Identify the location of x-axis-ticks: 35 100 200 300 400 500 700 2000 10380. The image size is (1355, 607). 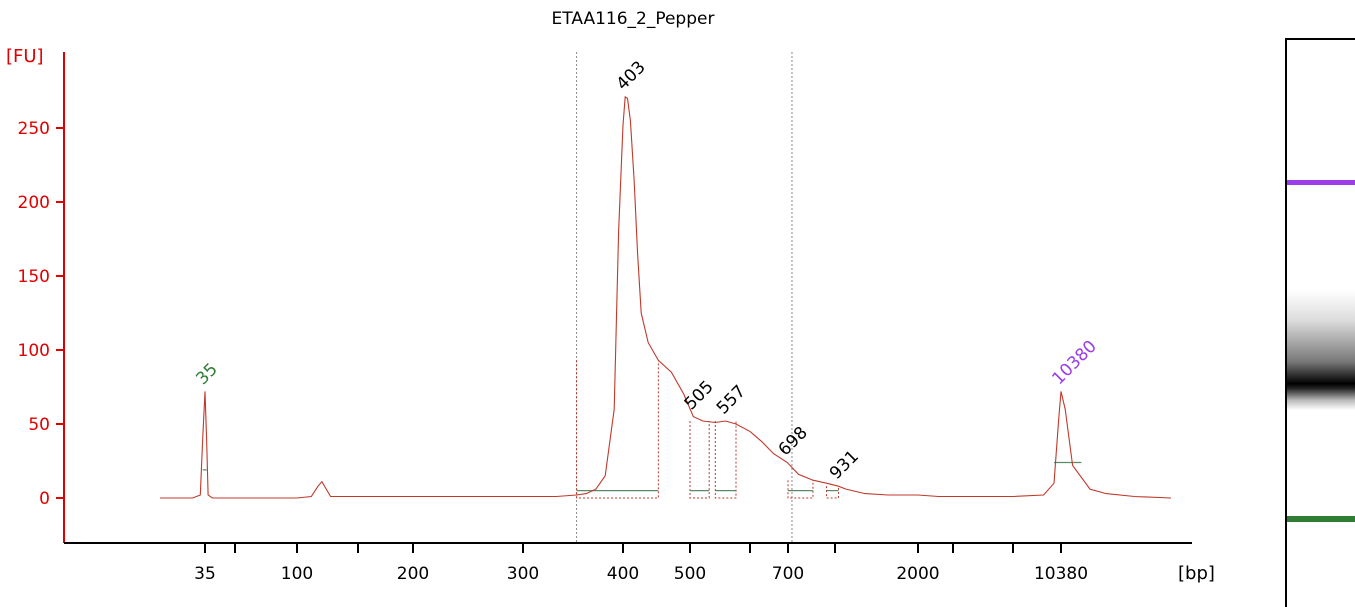
(641, 563).